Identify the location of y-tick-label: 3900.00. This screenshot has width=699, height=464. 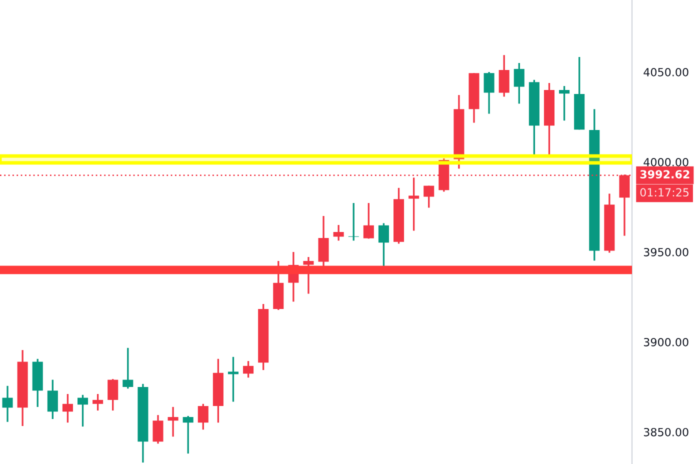
(666, 342).